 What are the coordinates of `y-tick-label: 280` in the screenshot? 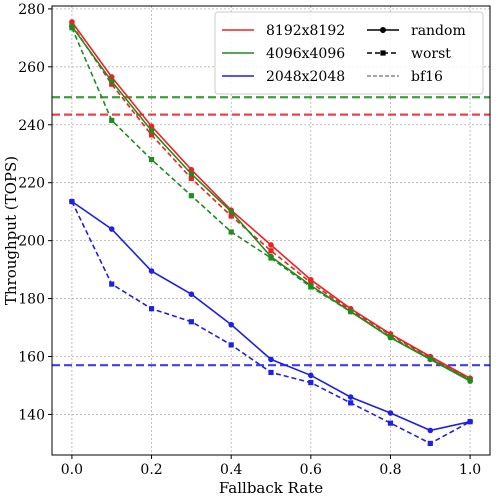 It's located at (31, 10).